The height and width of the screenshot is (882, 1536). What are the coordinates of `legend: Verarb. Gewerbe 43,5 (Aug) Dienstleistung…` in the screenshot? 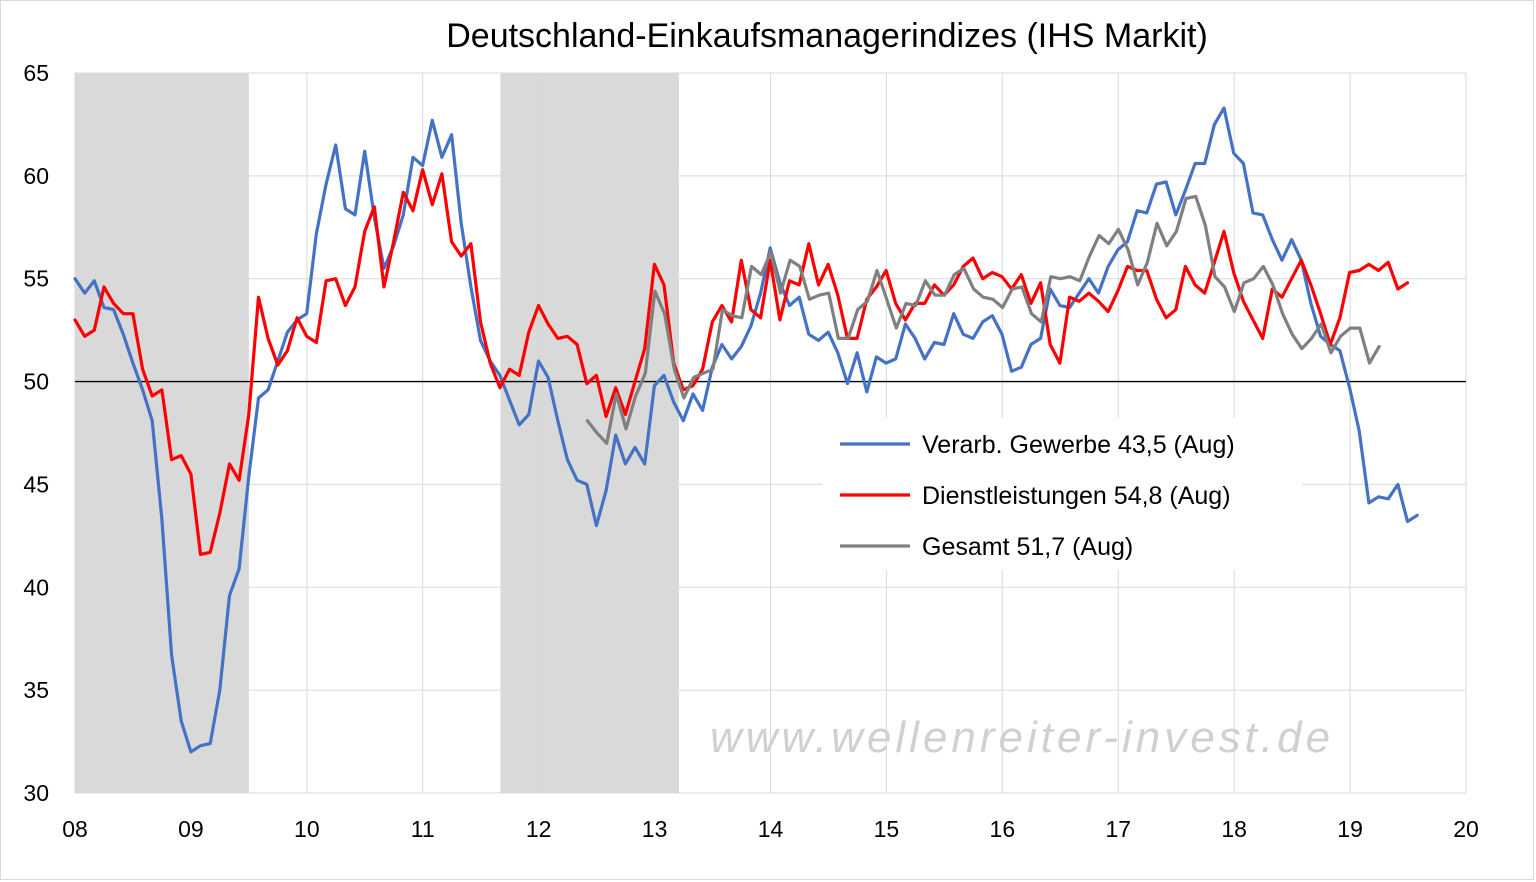 It's located at (1037, 496).